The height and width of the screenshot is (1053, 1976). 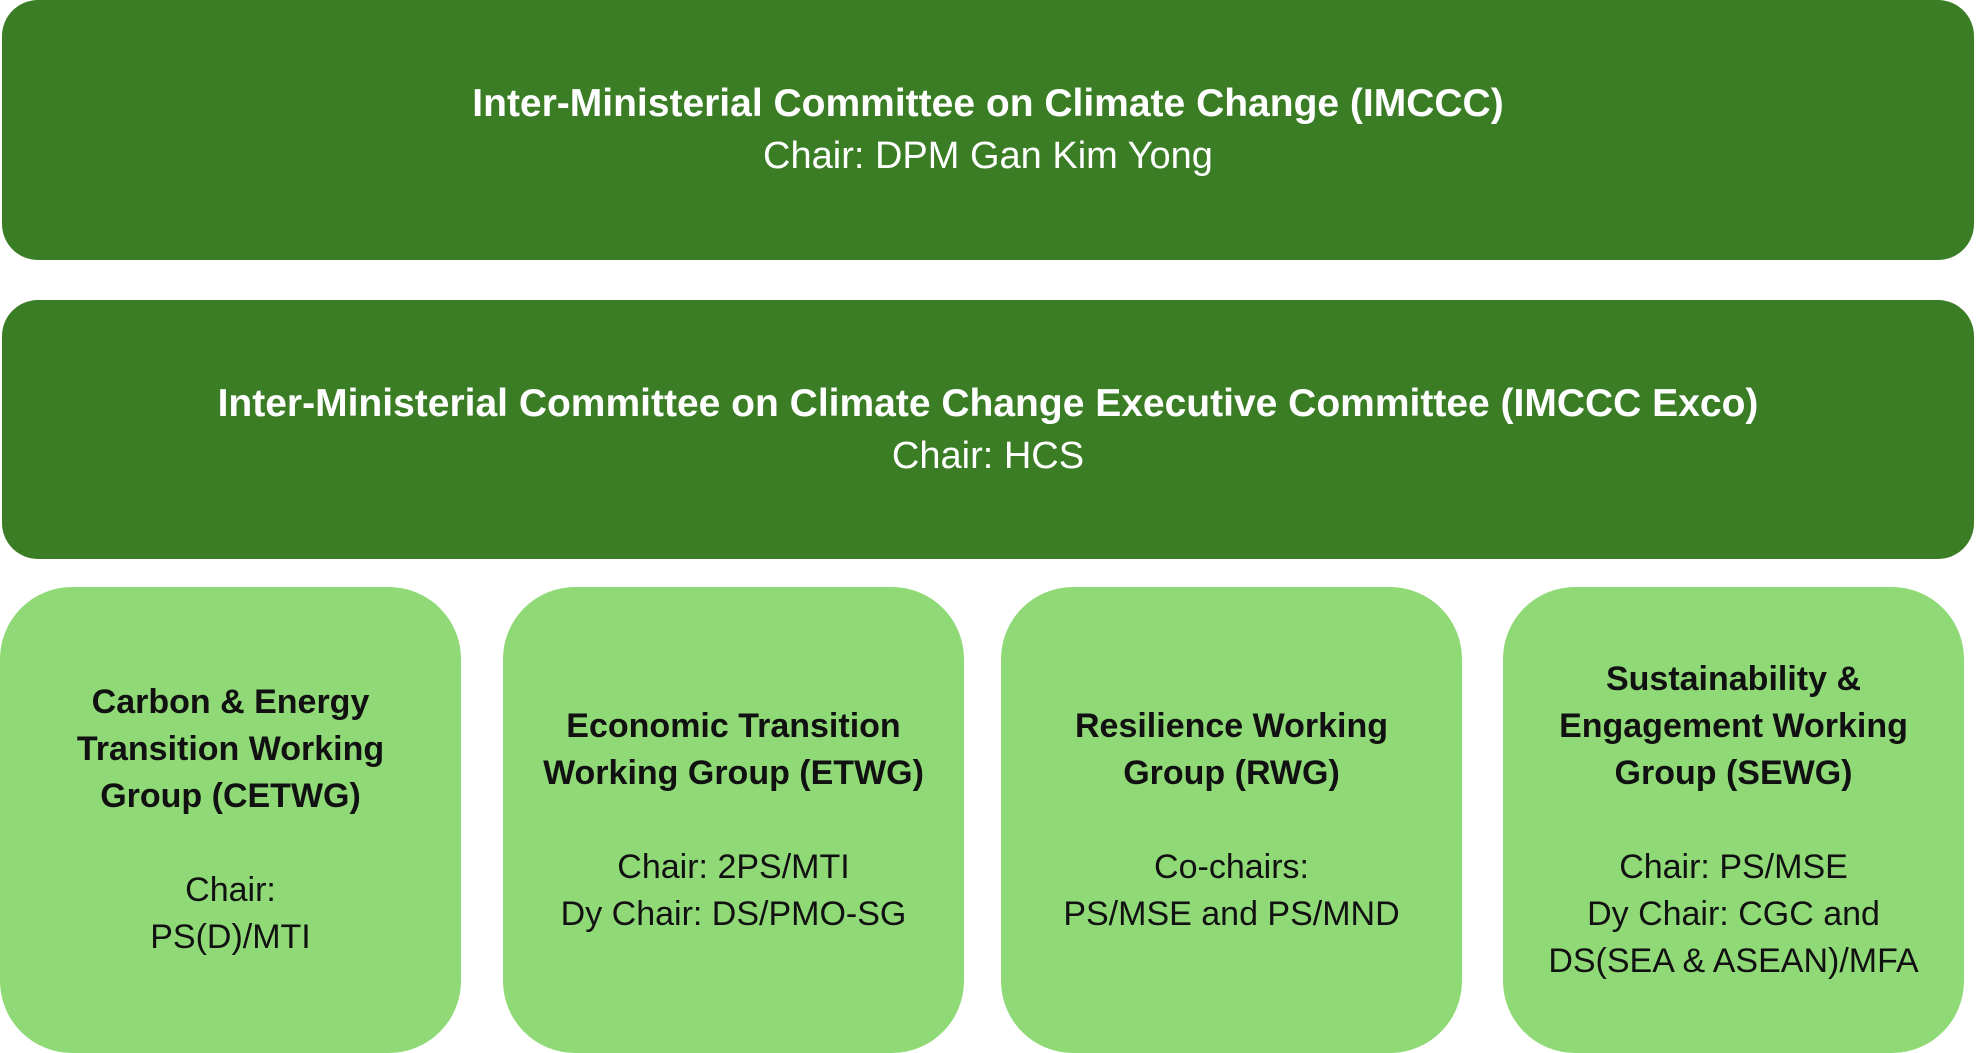 I want to click on working-group-title-line: Group (CETWG), so click(x=230, y=796).